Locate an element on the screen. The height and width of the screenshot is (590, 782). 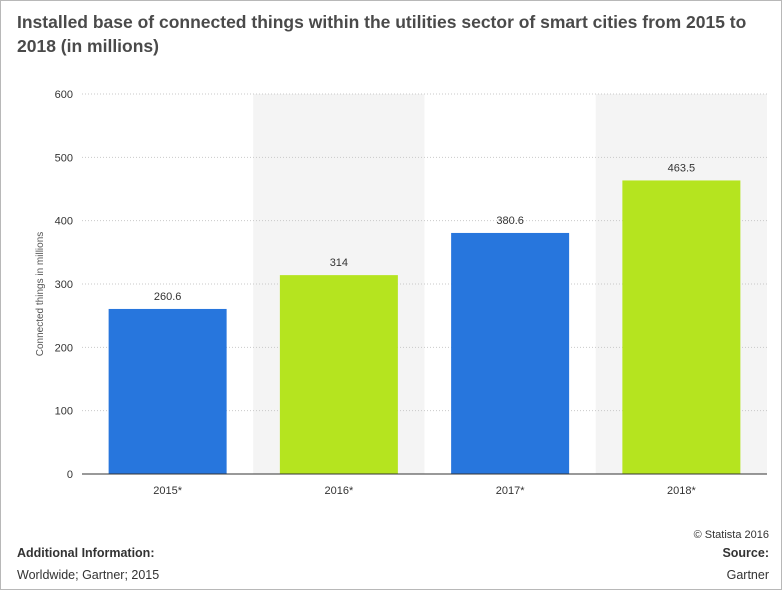
y-tick-label: 600 is located at coordinates (64, 95).